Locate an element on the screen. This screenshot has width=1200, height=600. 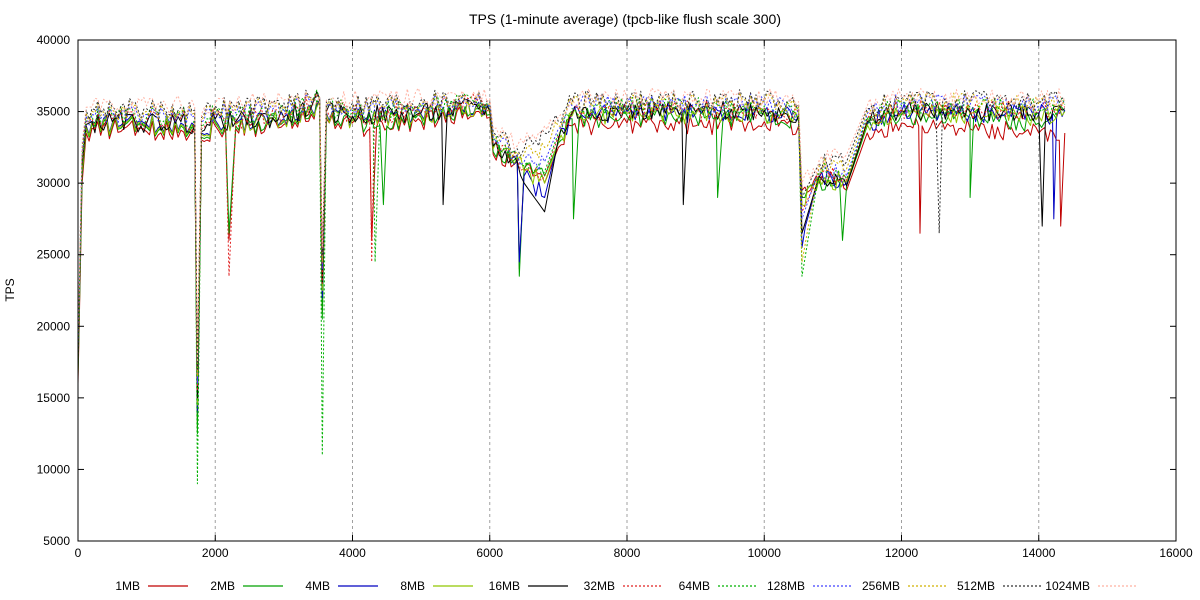
legend-label: 256MB is located at coordinates (881, 586).